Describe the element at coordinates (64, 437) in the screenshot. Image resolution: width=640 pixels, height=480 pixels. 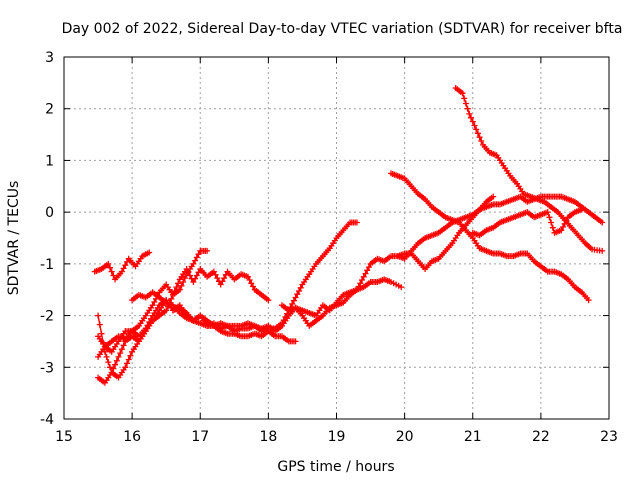
I see `x-tick-label: 15` at that location.